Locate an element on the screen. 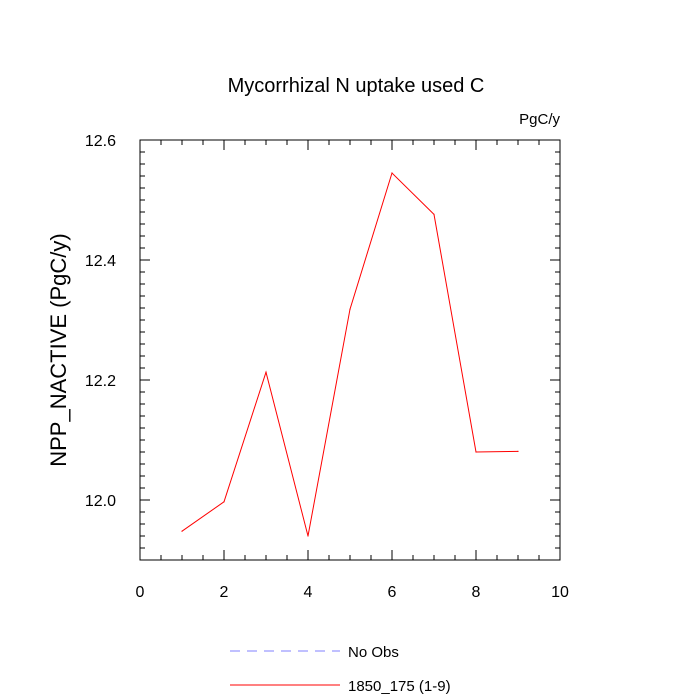 This screenshot has height=700, width=700. y-tick-label: 12.4 is located at coordinates (100, 261).